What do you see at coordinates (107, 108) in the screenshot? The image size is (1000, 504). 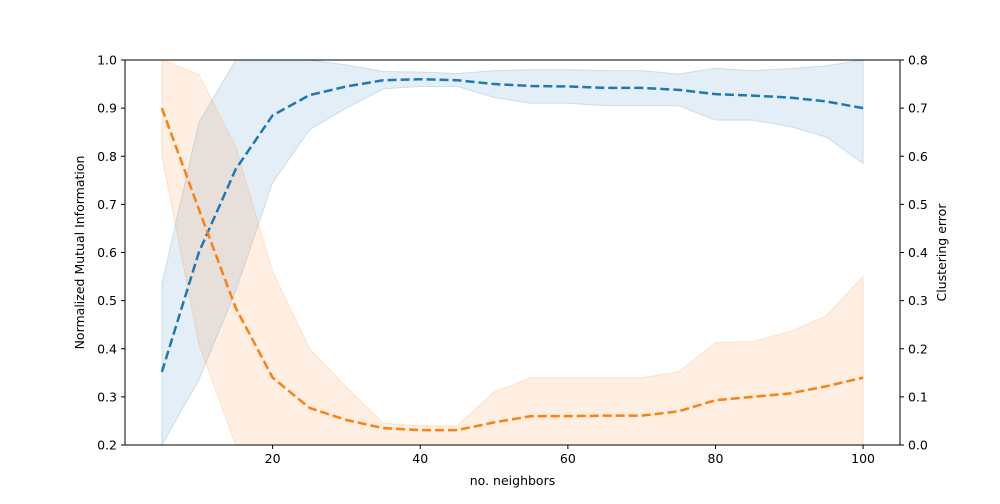 I see `y-tick-label: 0.9` at bounding box center [107, 108].